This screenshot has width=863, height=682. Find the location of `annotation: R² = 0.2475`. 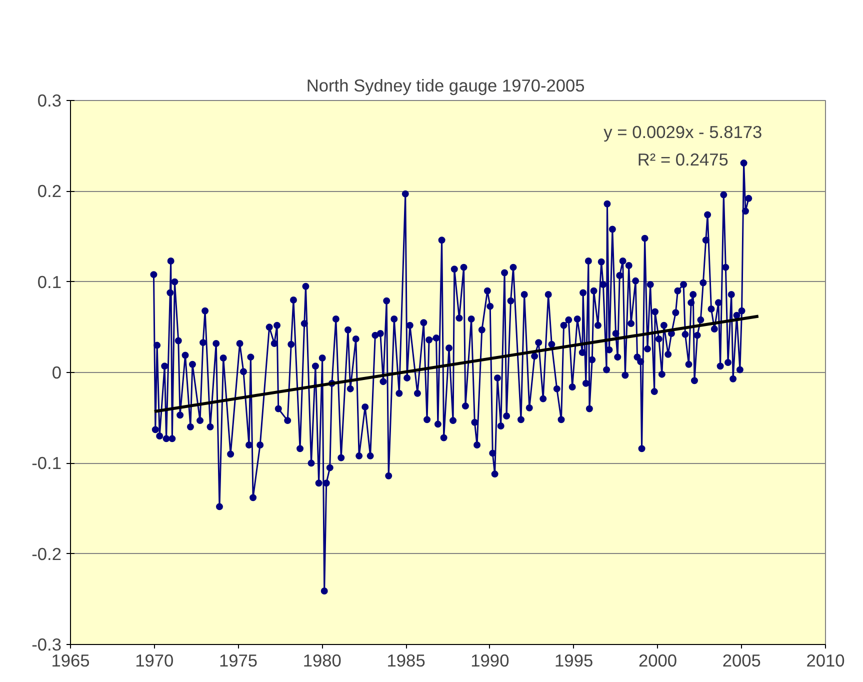

annotation: R² = 0.2475 is located at coordinates (682, 159).